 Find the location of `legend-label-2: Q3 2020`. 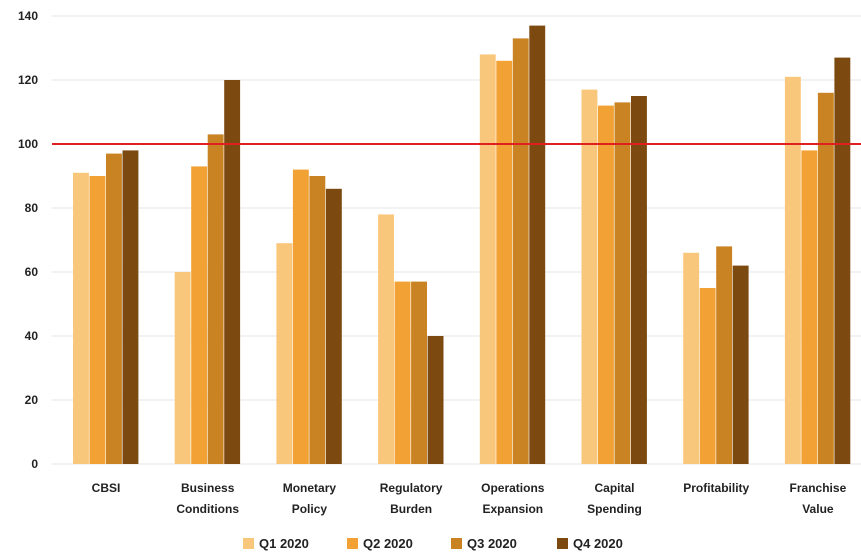

legend-label-2: Q3 2020 is located at coordinates (492, 543).